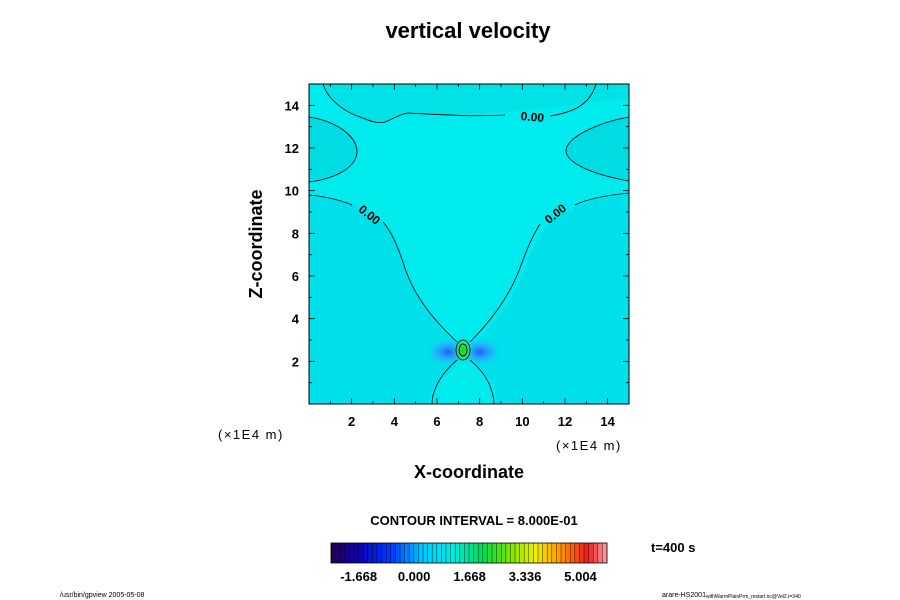  Describe the element at coordinates (395, 421) in the screenshot. I see `x-tick-label: 4` at that location.